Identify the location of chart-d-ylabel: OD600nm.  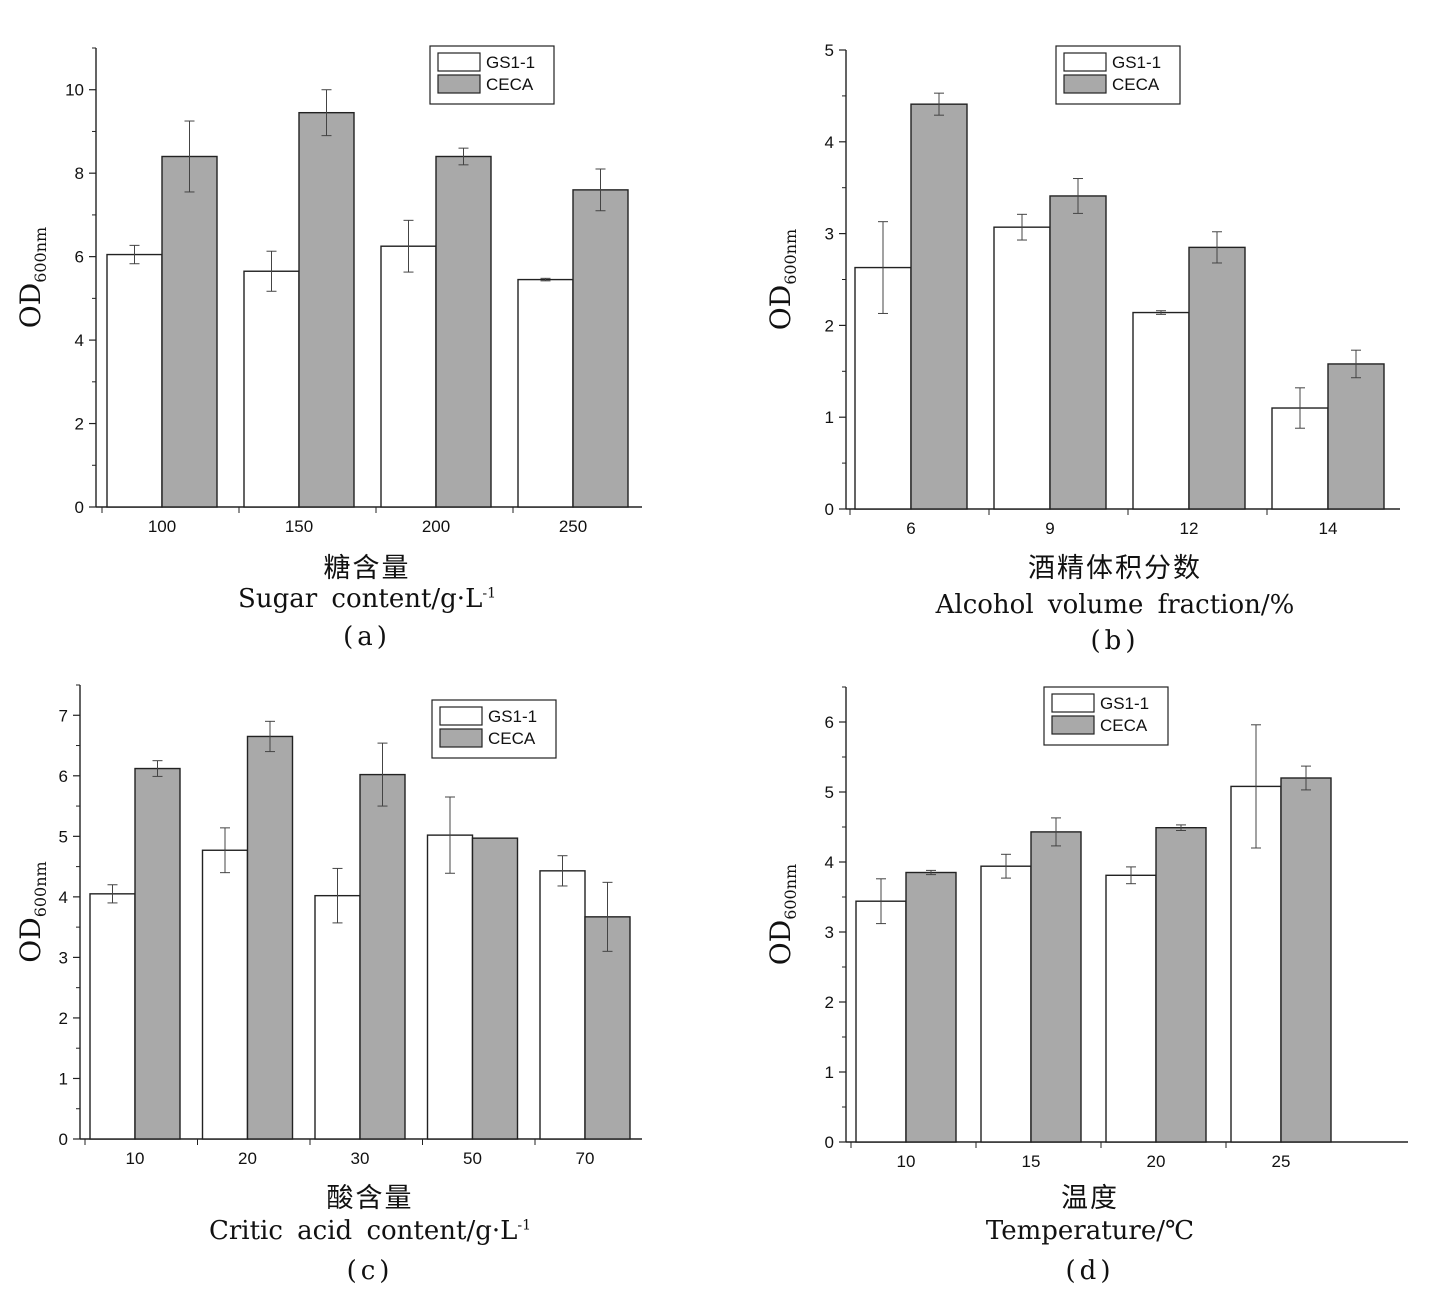
(782, 914).